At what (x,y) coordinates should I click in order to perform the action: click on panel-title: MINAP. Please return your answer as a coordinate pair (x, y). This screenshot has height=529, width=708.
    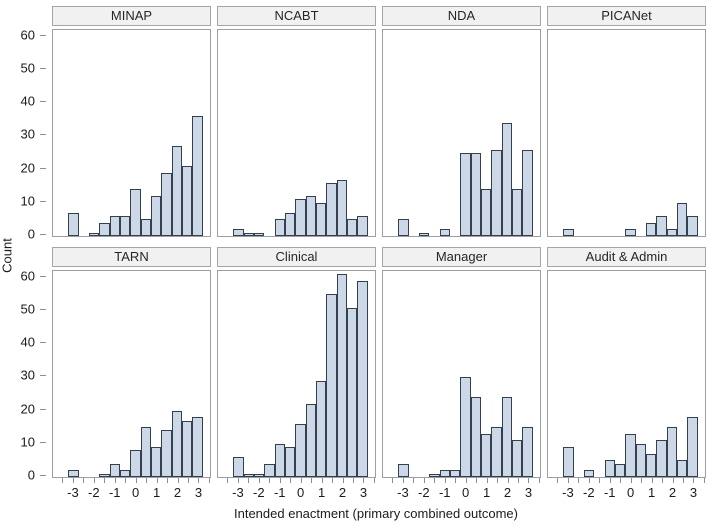
    Looking at the image, I should click on (131, 16).